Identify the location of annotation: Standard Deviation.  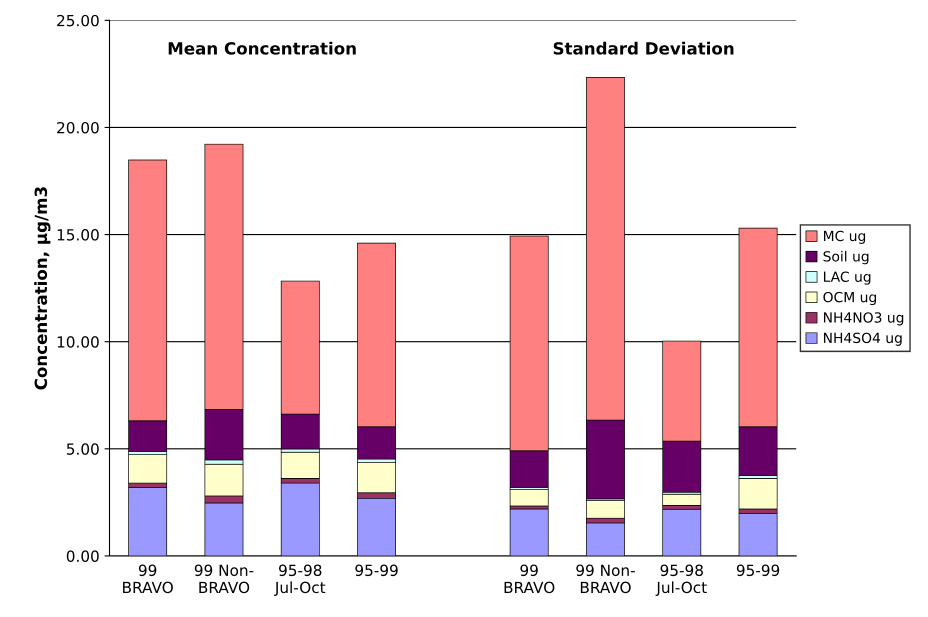
(644, 48).